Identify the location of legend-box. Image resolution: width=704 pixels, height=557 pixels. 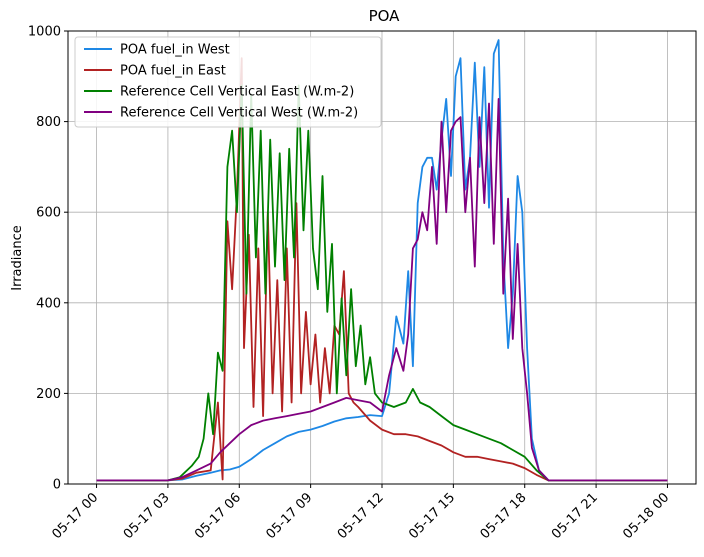
(228, 82).